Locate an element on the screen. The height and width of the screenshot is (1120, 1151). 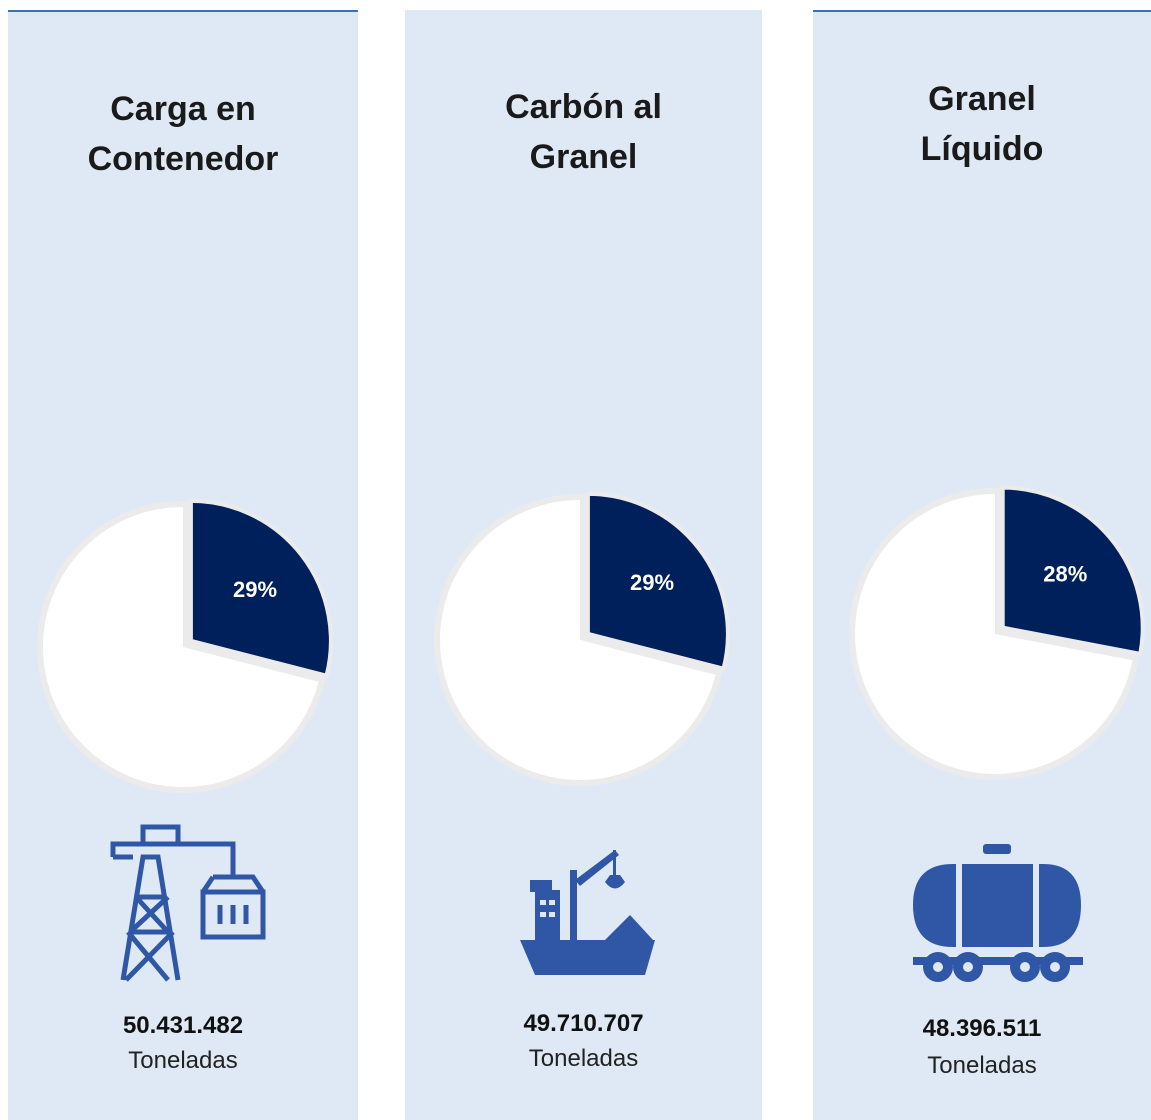
card-title: Carga en Contenedor is located at coordinates (183, 134).